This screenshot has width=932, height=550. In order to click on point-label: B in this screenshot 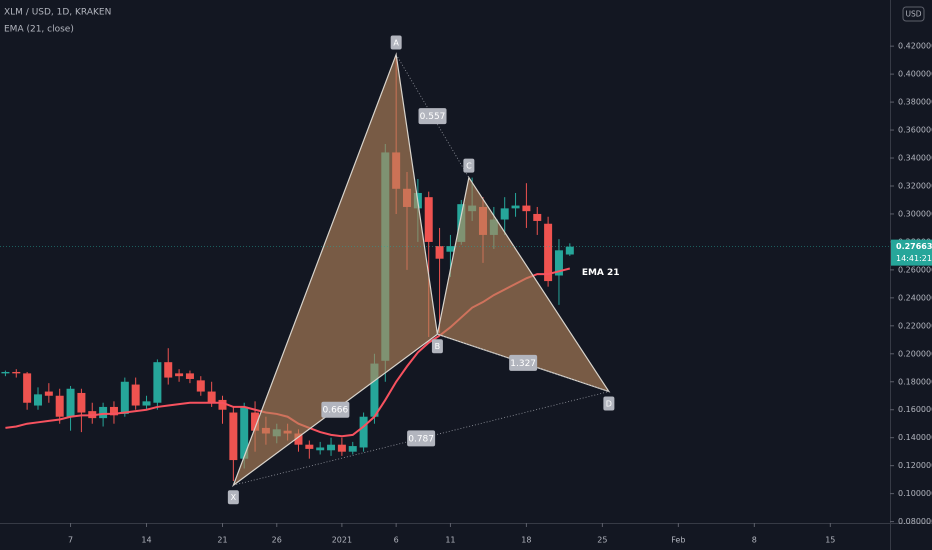, I will do `click(438, 346)`.